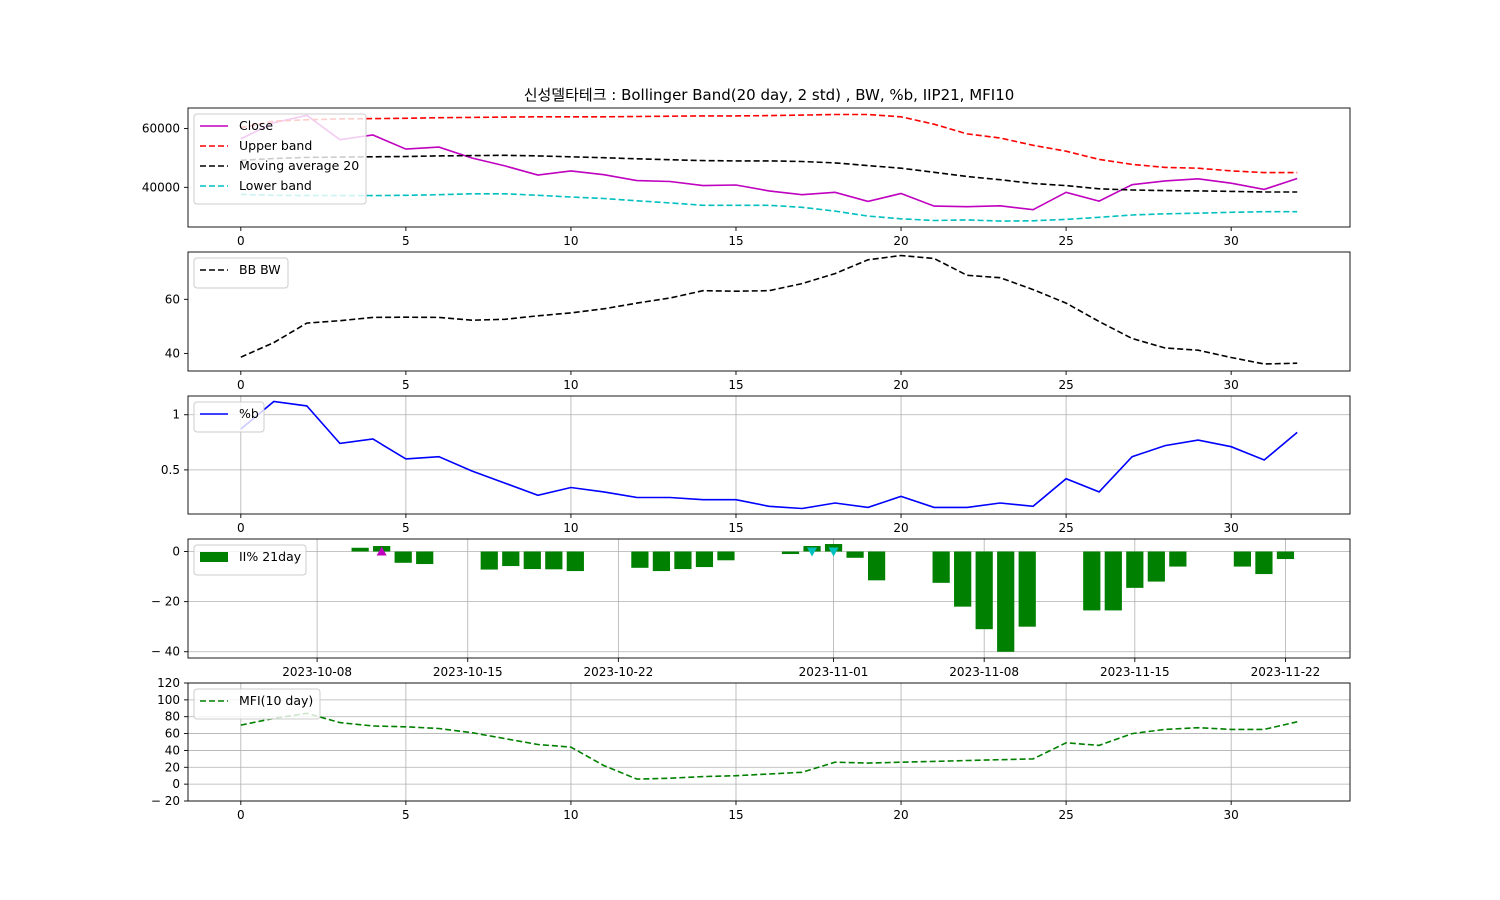  What do you see at coordinates (468, 672) in the screenshot?
I see `x-tick-label: 2023-10-15` at bounding box center [468, 672].